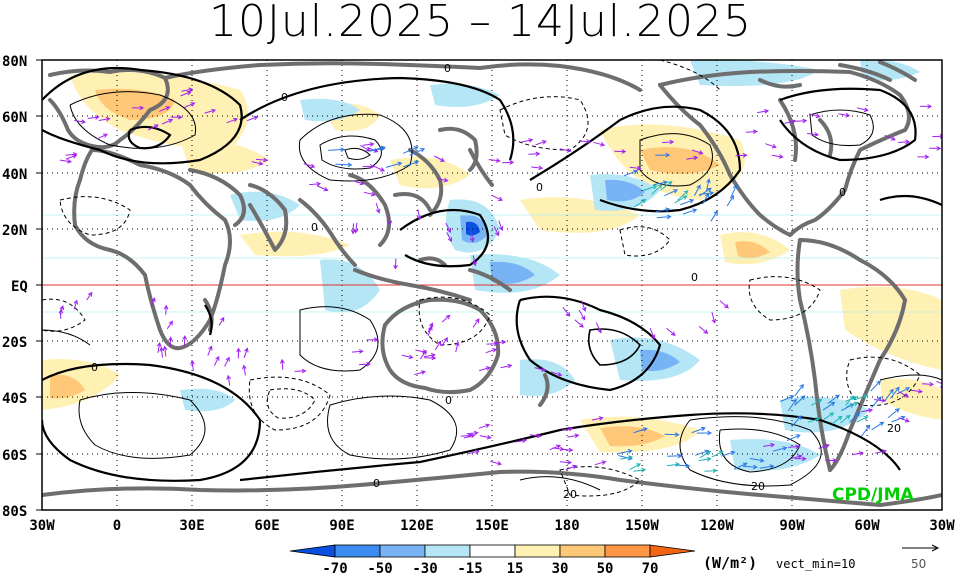  Describe the element at coordinates (566, 526) in the screenshot. I see `lon-label: 180` at that location.